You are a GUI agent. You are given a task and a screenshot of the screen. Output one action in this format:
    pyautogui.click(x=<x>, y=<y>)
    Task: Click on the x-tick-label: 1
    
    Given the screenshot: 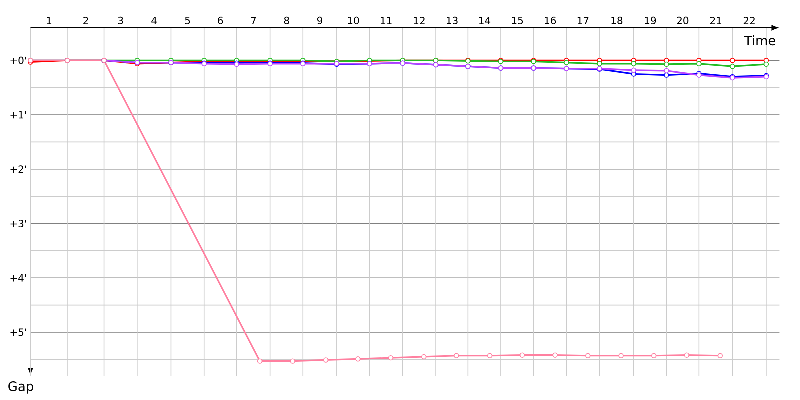 What is the action you would take?
    pyautogui.click(x=49, y=20)
    